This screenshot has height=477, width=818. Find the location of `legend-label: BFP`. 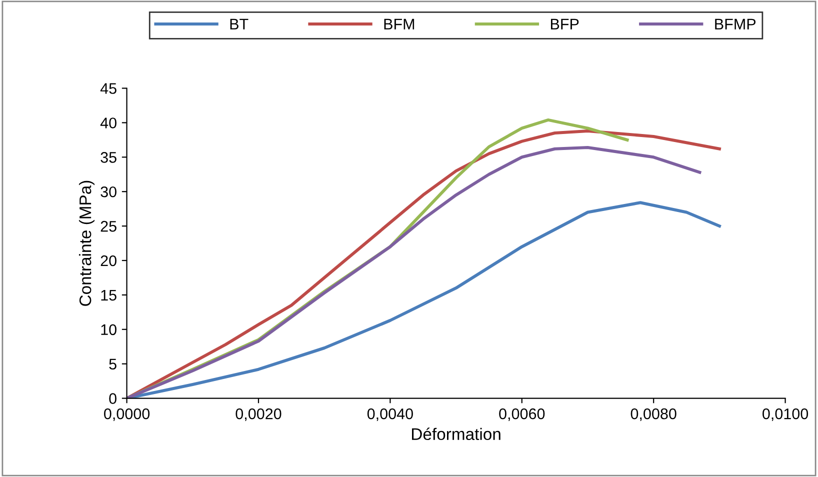

legend-label: BFP is located at coordinates (564, 24).